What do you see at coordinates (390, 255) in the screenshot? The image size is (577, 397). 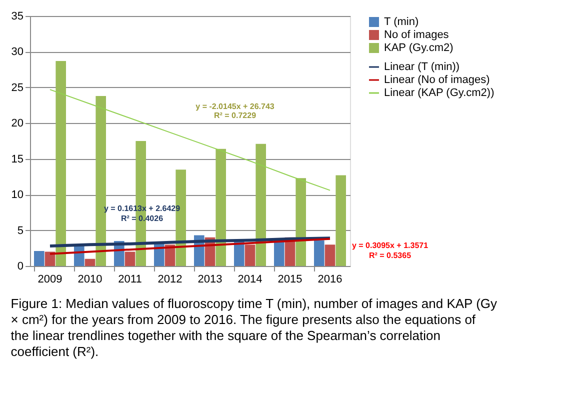 I see `text: R² = 0.5365` at bounding box center [390, 255].